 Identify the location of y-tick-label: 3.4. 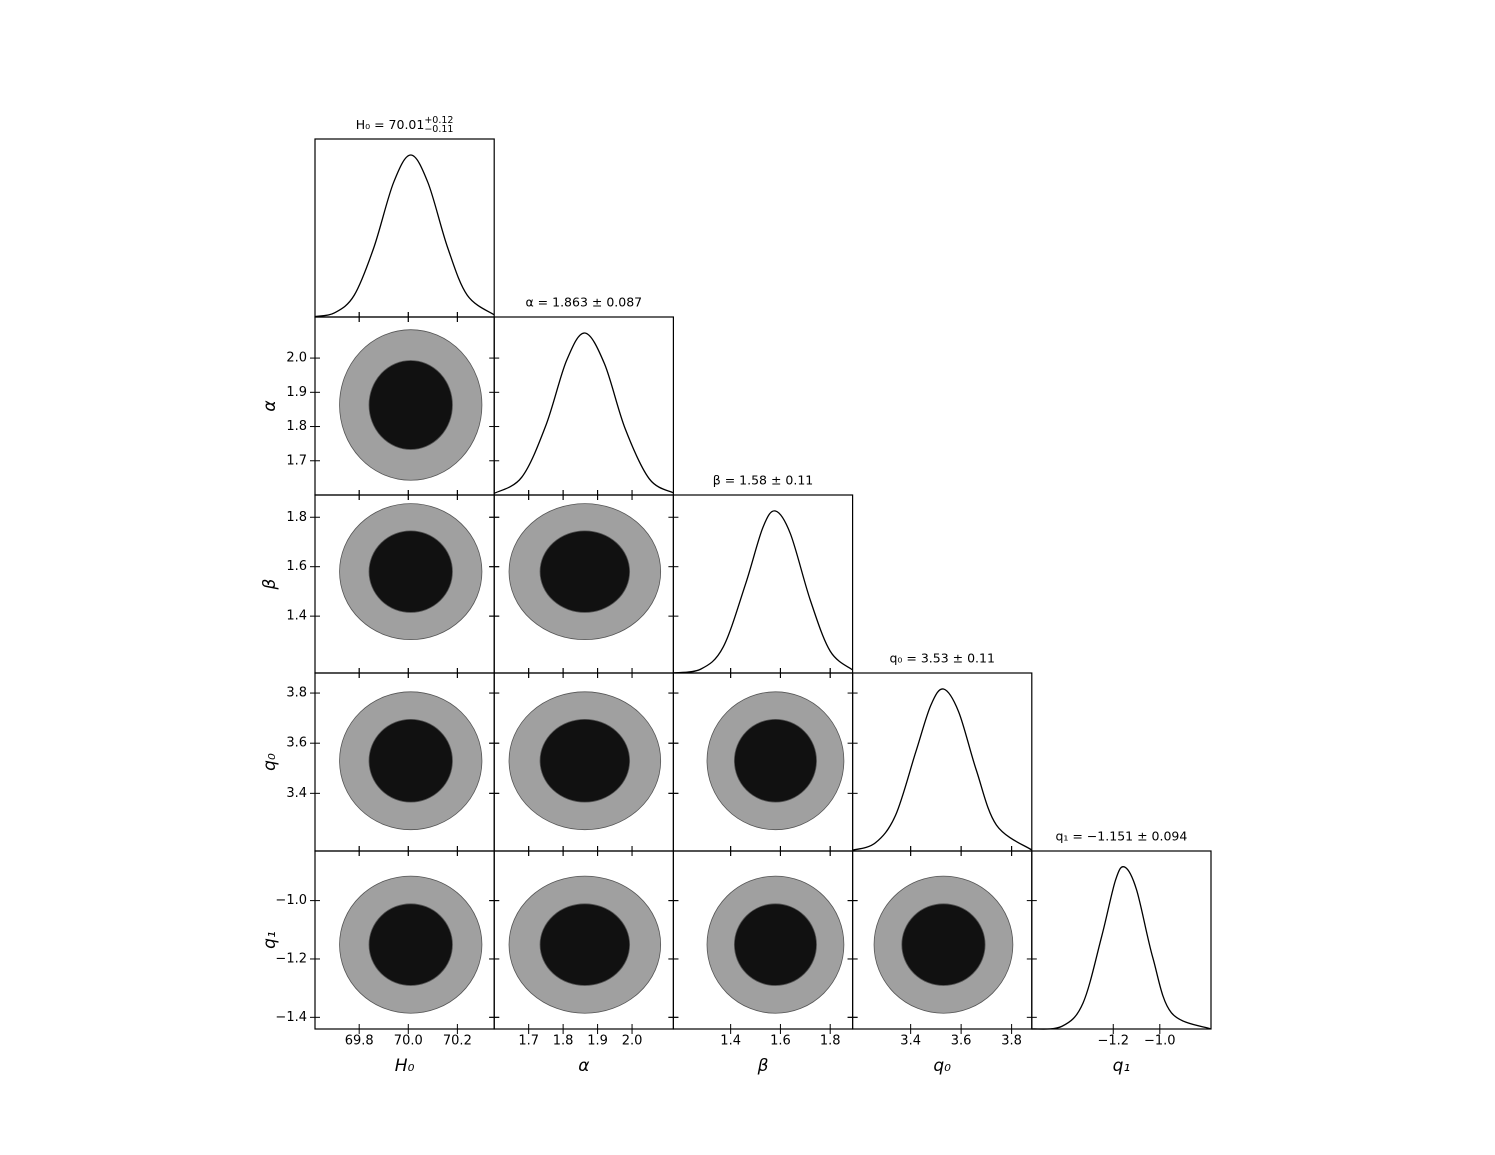
(296, 793).